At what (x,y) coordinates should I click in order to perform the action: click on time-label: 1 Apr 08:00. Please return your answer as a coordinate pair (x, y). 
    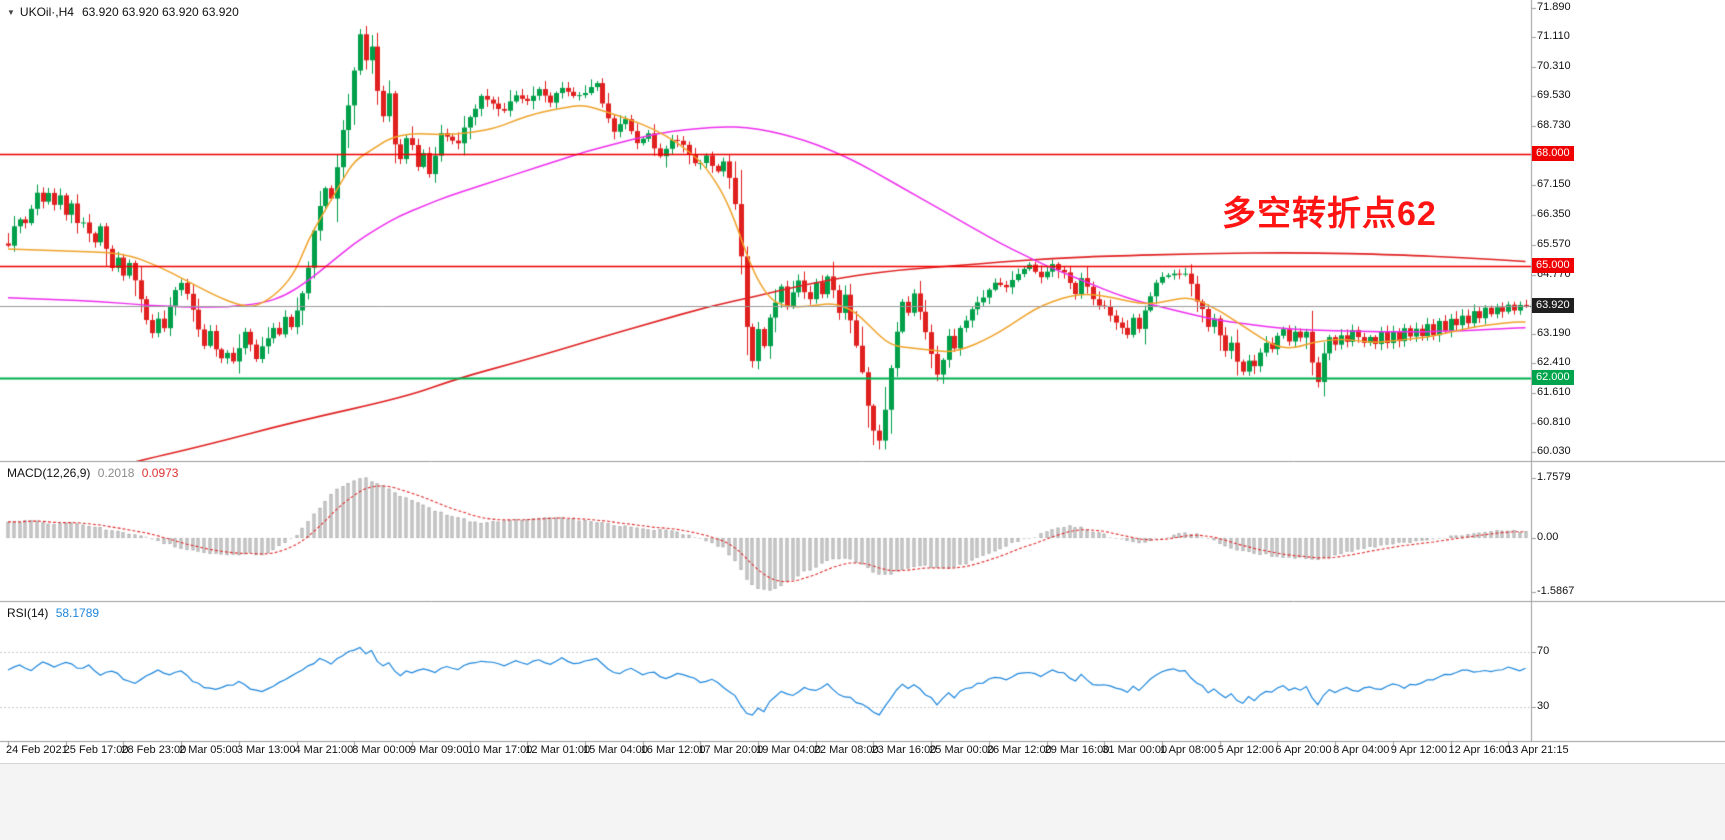
    Looking at the image, I should click on (1188, 750).